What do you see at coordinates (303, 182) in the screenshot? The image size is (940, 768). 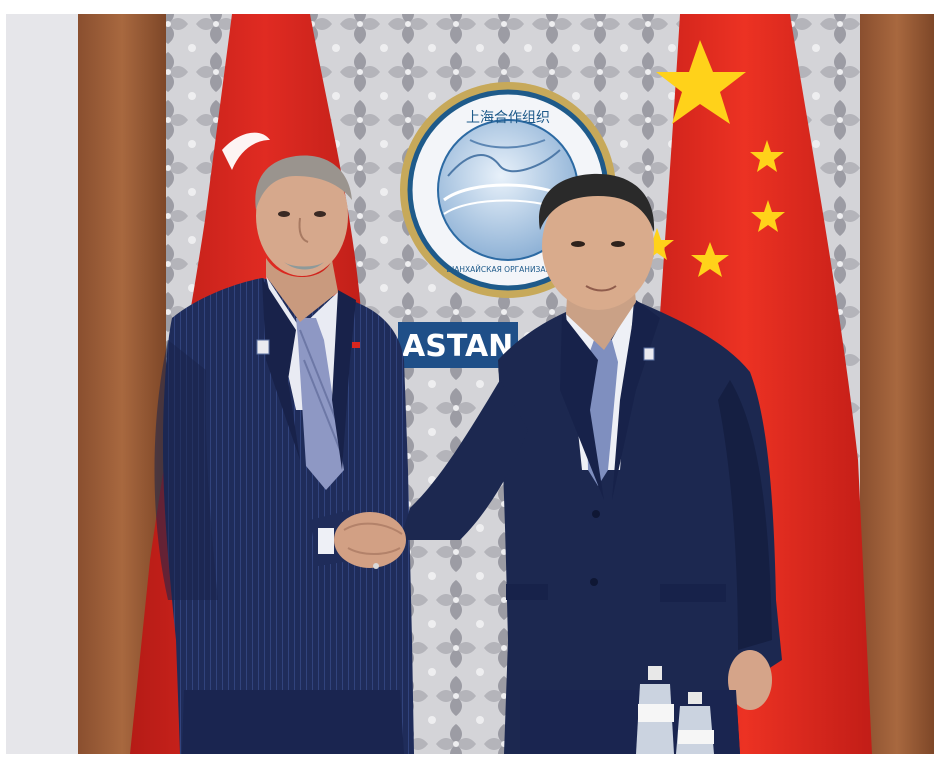 I see `left-hair` at bounding box center [303, 182].